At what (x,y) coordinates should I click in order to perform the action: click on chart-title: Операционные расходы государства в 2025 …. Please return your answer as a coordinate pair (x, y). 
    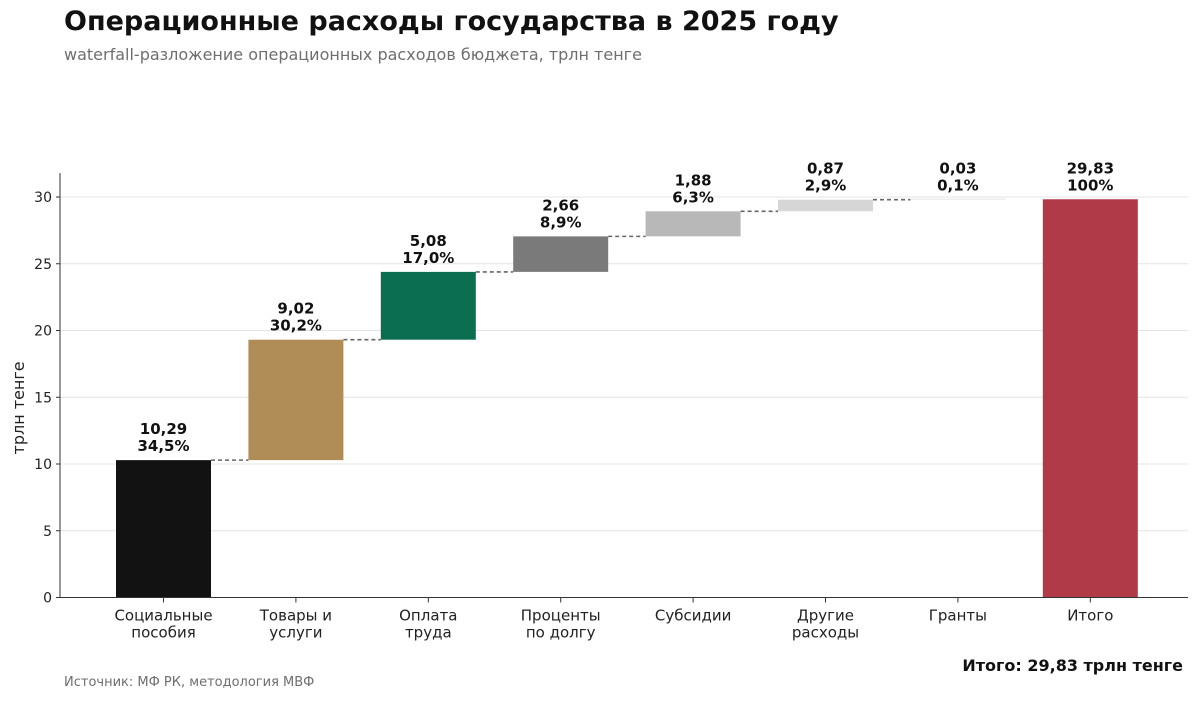
    Looking at the image, I should click on (451, 21).